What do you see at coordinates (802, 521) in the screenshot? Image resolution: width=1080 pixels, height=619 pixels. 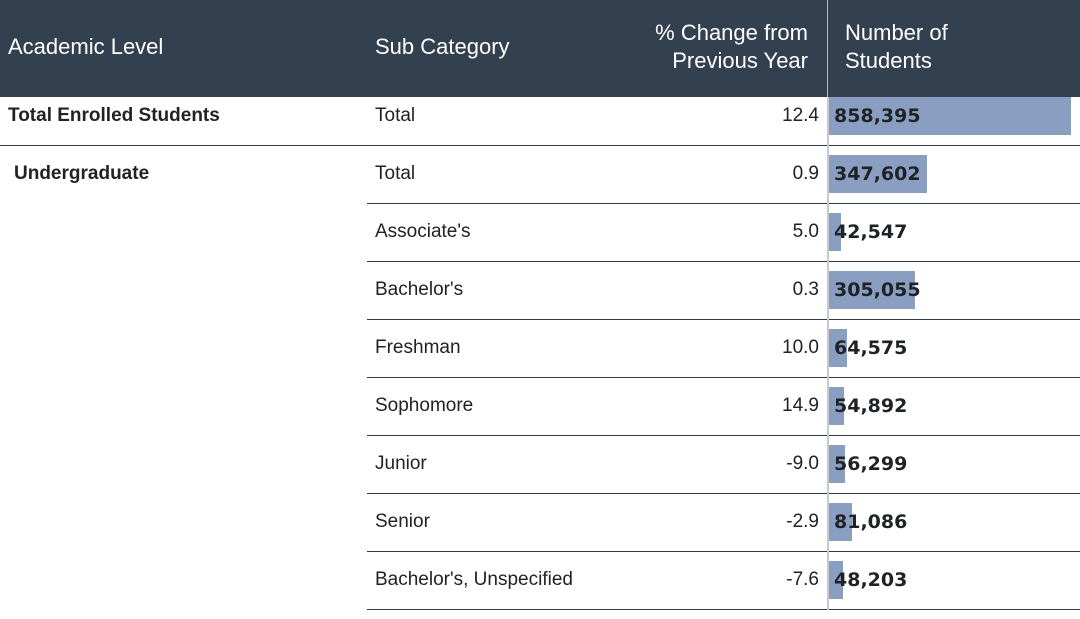 I see `cell-percent-change: -2.9` at bounding box center [802, 521].